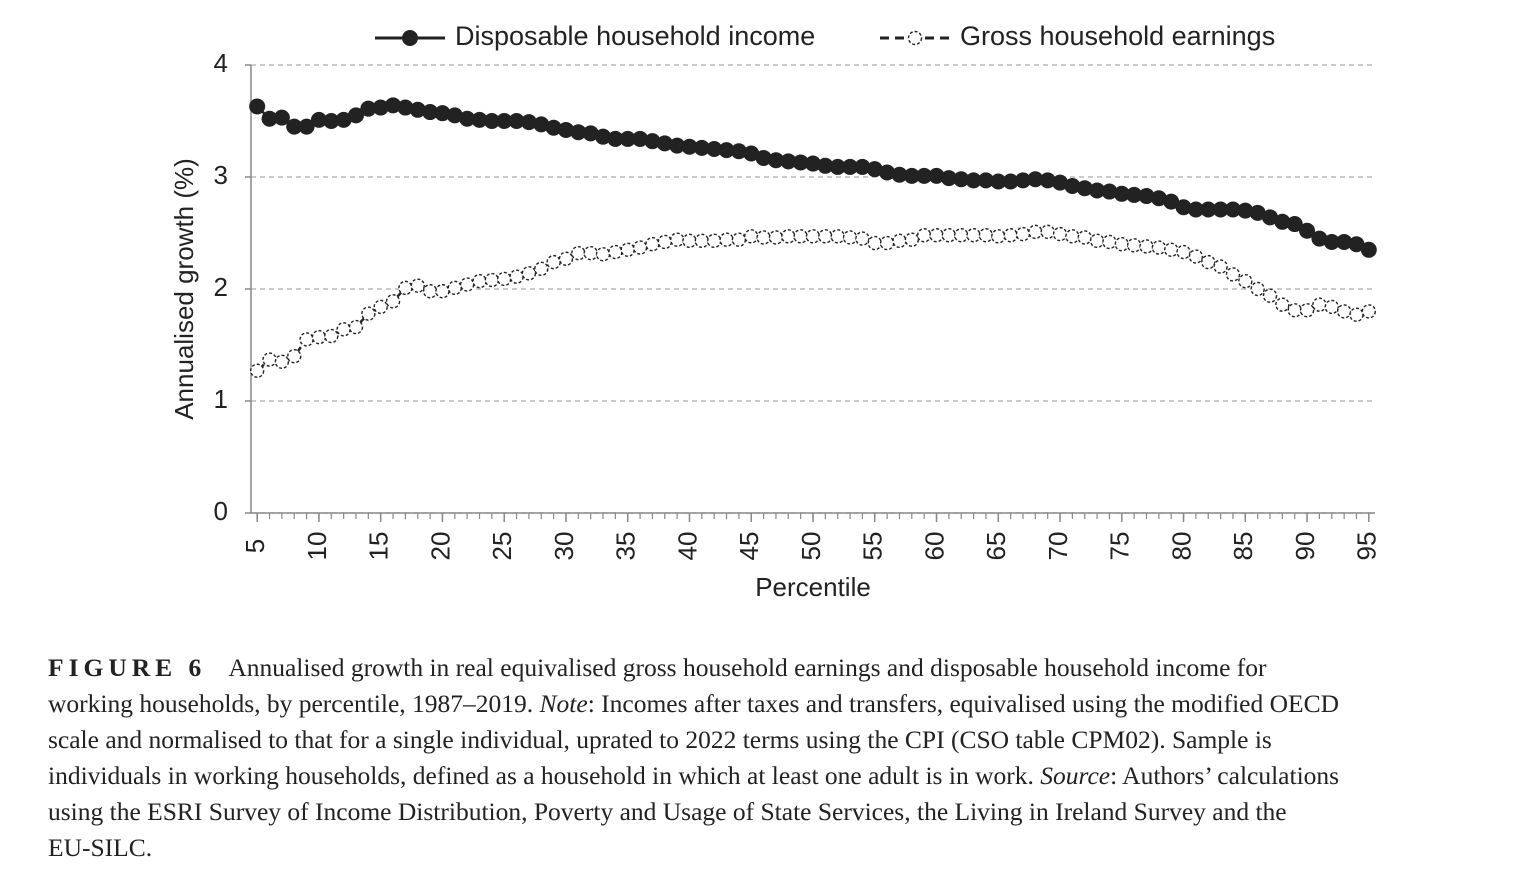  Describe the element at coordinates (317, 546) in the screenshot. I see `x-tick-label: 10` at that location.